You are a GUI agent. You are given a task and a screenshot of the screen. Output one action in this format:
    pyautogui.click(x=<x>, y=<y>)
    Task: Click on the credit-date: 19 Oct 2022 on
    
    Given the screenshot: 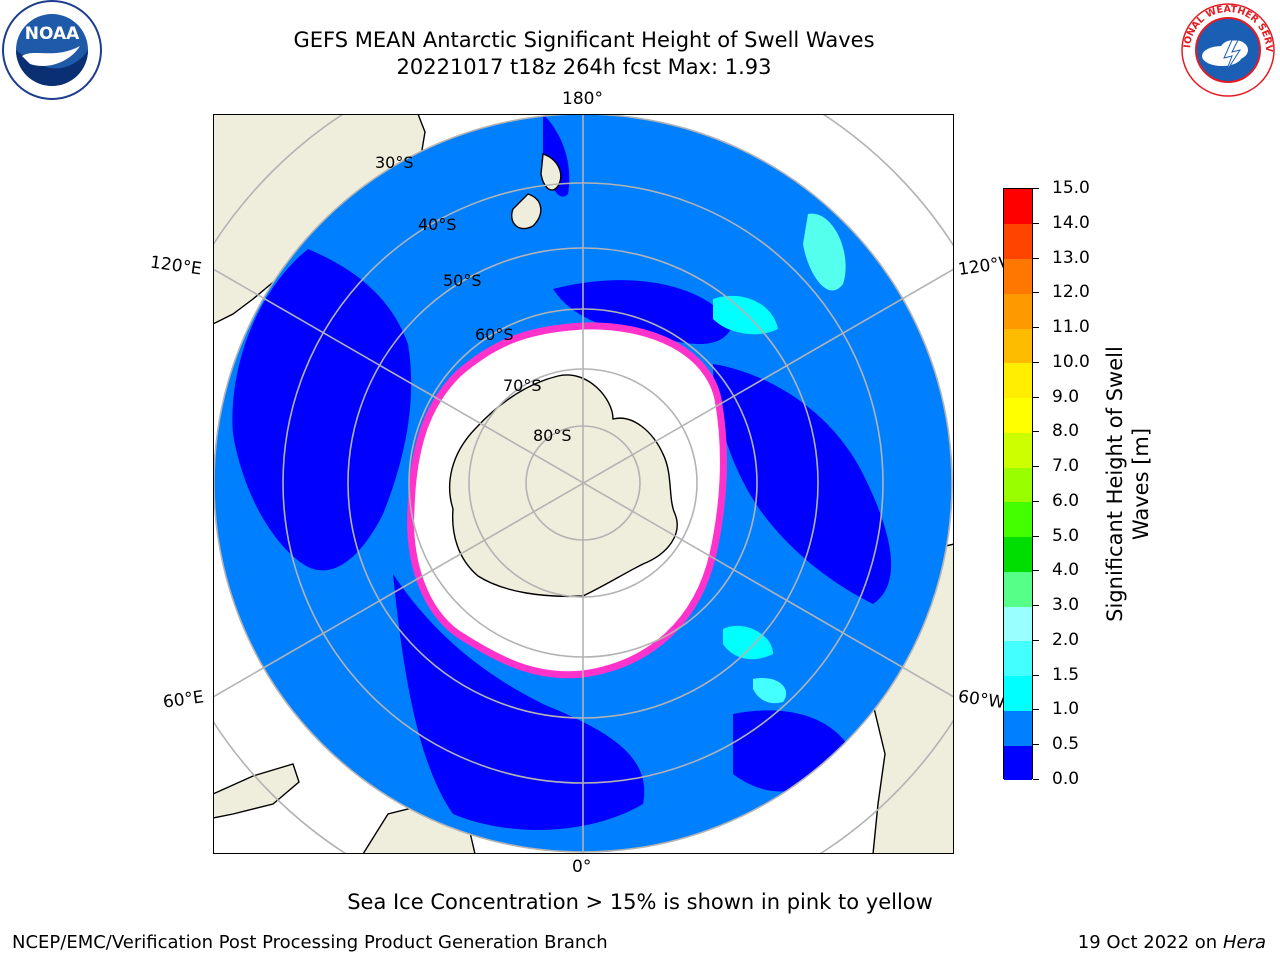 What is the action you would take?
    pyautogui.click(x=1150, y=942)
    